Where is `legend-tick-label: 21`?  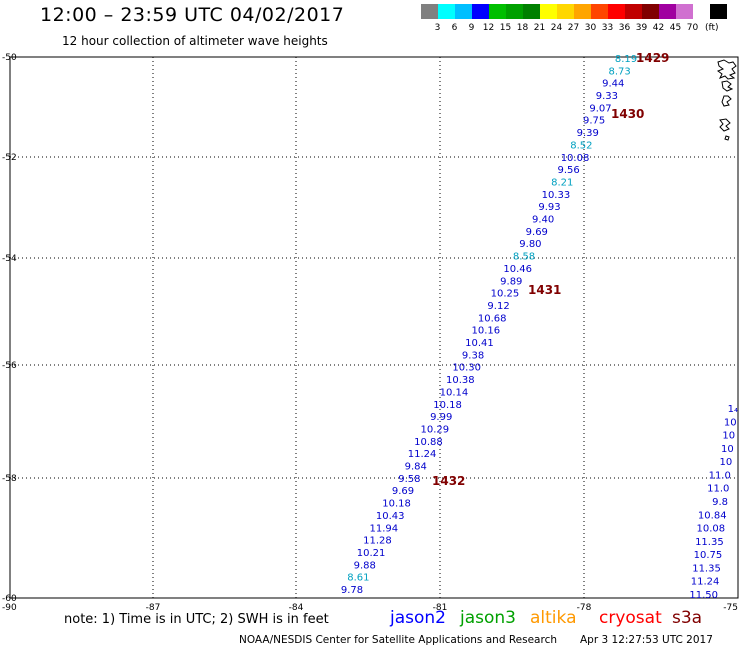 legend-tick-label: 21 is located at coordinates (539, 28).